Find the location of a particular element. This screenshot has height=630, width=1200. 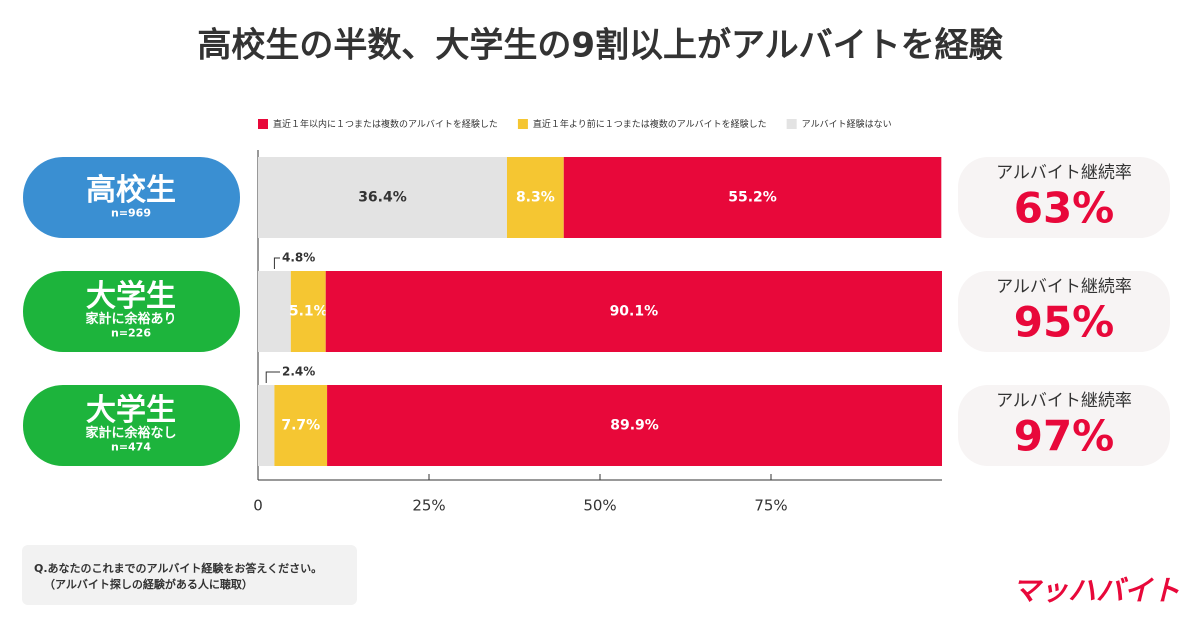

value-label: 8.3% is located at coordinates (535, 198).